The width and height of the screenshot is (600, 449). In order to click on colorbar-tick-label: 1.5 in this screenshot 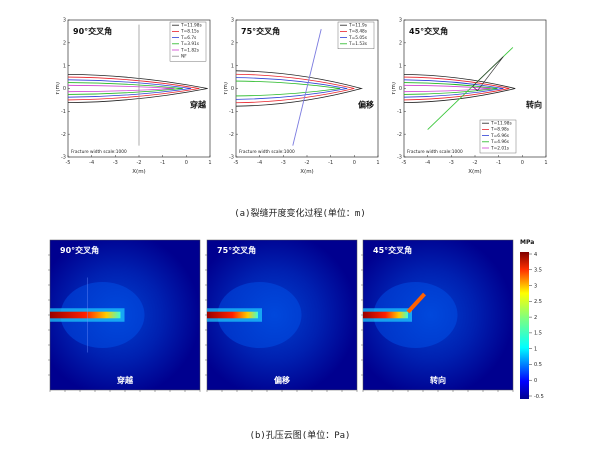, I will do `click(538, 334)`.